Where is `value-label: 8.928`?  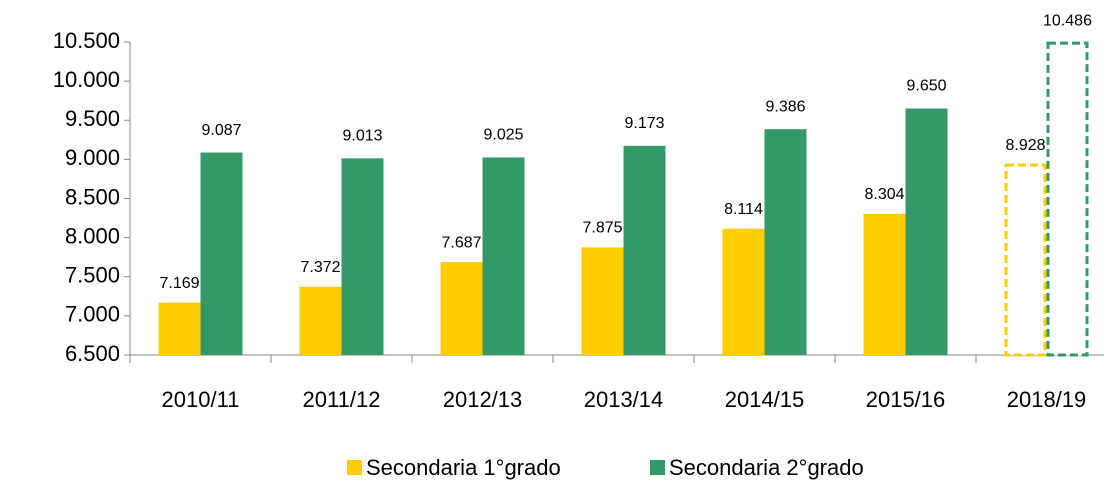
value-label: 8.928 is located at coordinates (1025, 145).